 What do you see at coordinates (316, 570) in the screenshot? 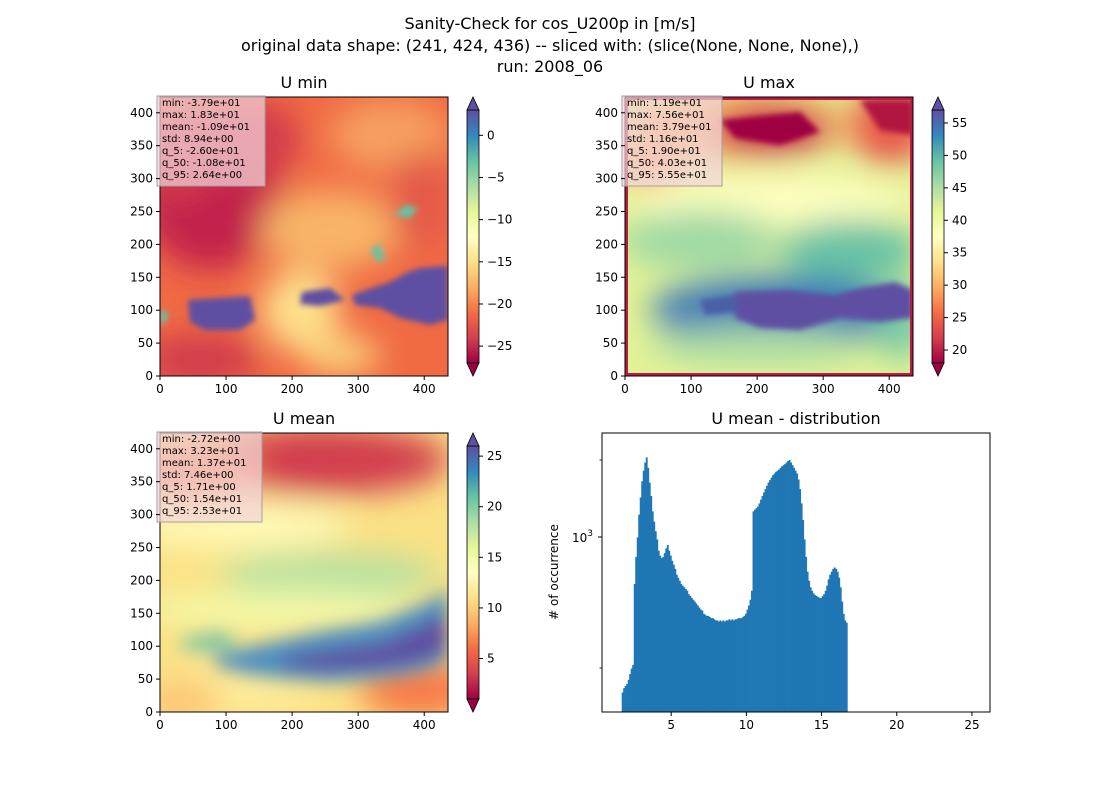
I see `panel-u-mean: U mean min: -2.72e+00 max:` at bounding box center [316, 570].